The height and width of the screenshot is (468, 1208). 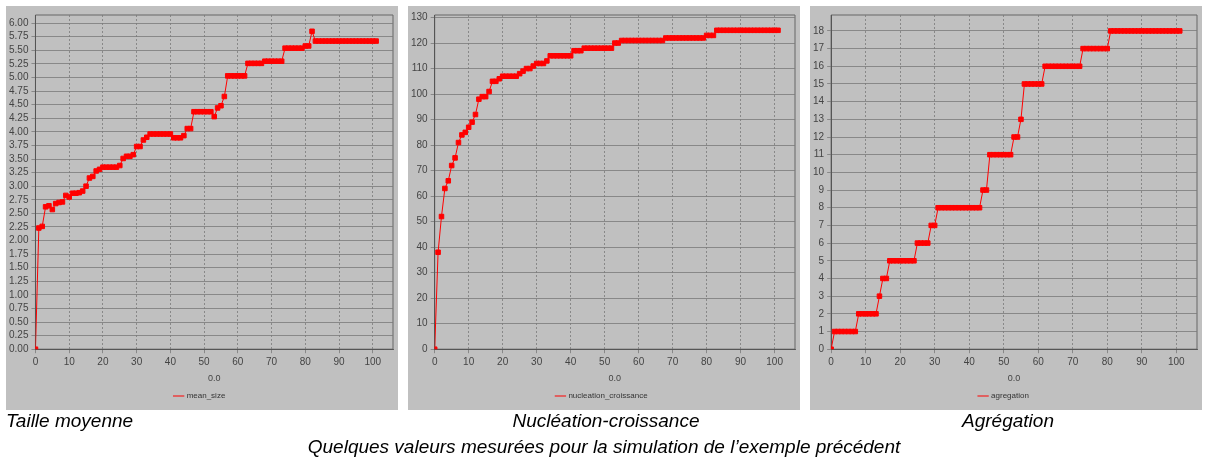 What do you see at coordinates (420, 42) in the screenshot?
I see `y-tick-label: 120` at bounding box center [420, 42].